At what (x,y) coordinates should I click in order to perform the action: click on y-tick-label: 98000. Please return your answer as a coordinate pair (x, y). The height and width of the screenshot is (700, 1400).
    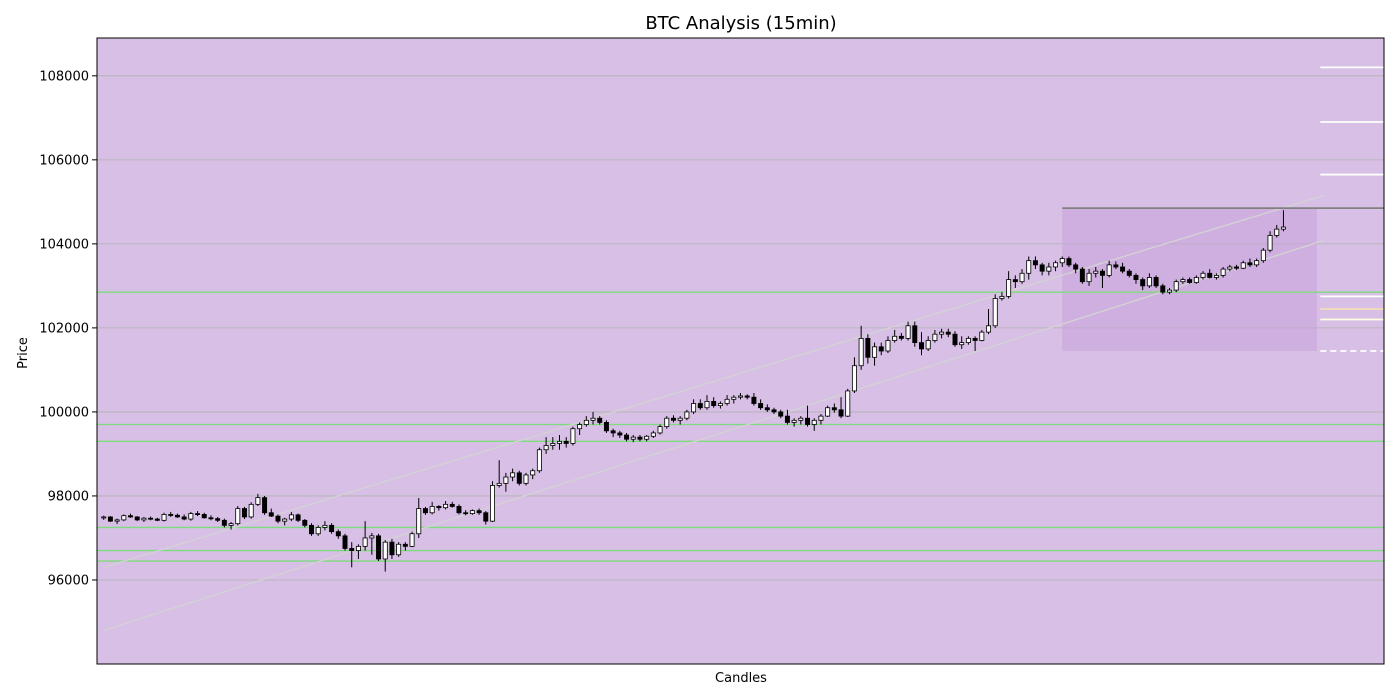
    Looking at the image, I should click on (68, 496).